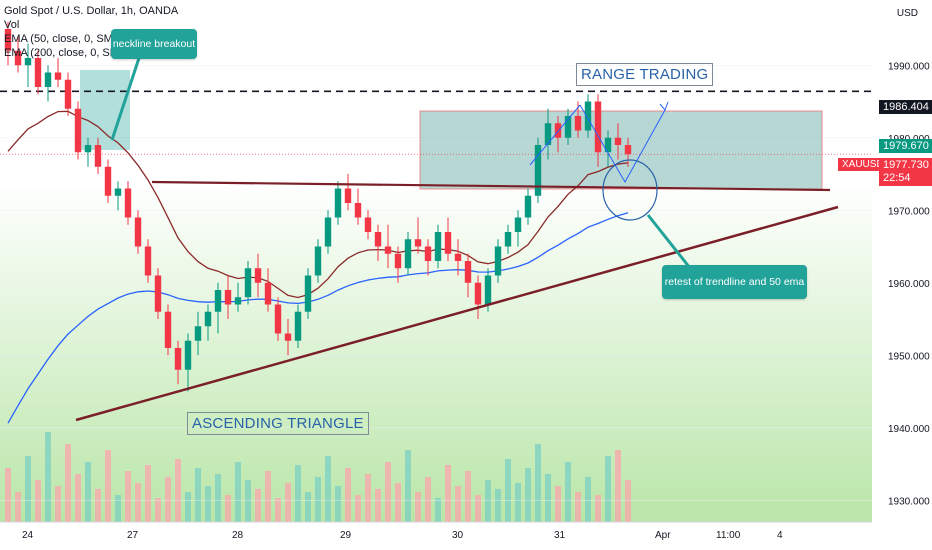 The image size is (932, 550). Describe the element at coordinates (238, 535) in the screenshot. I see `x-tick-label: 28` at that location.